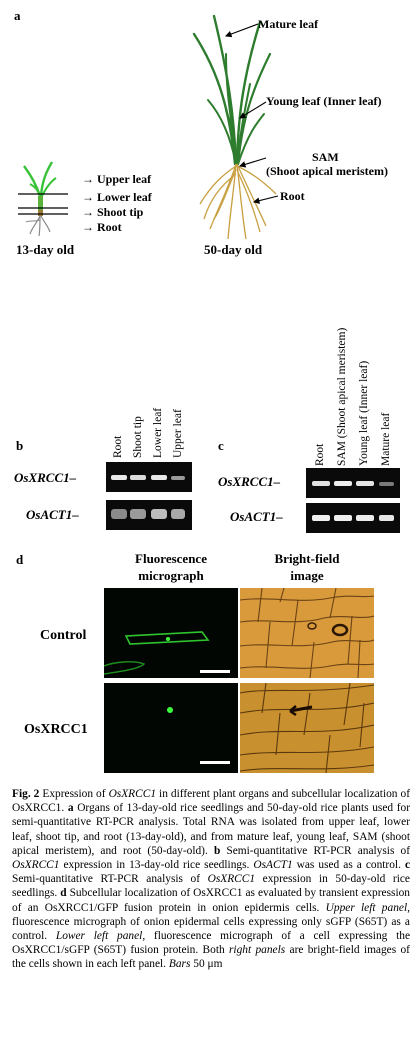  Describe the element at coordinates (52, 514) in the screenshot. I see `gene-label-b-osact1: OsACT1–` at that location.